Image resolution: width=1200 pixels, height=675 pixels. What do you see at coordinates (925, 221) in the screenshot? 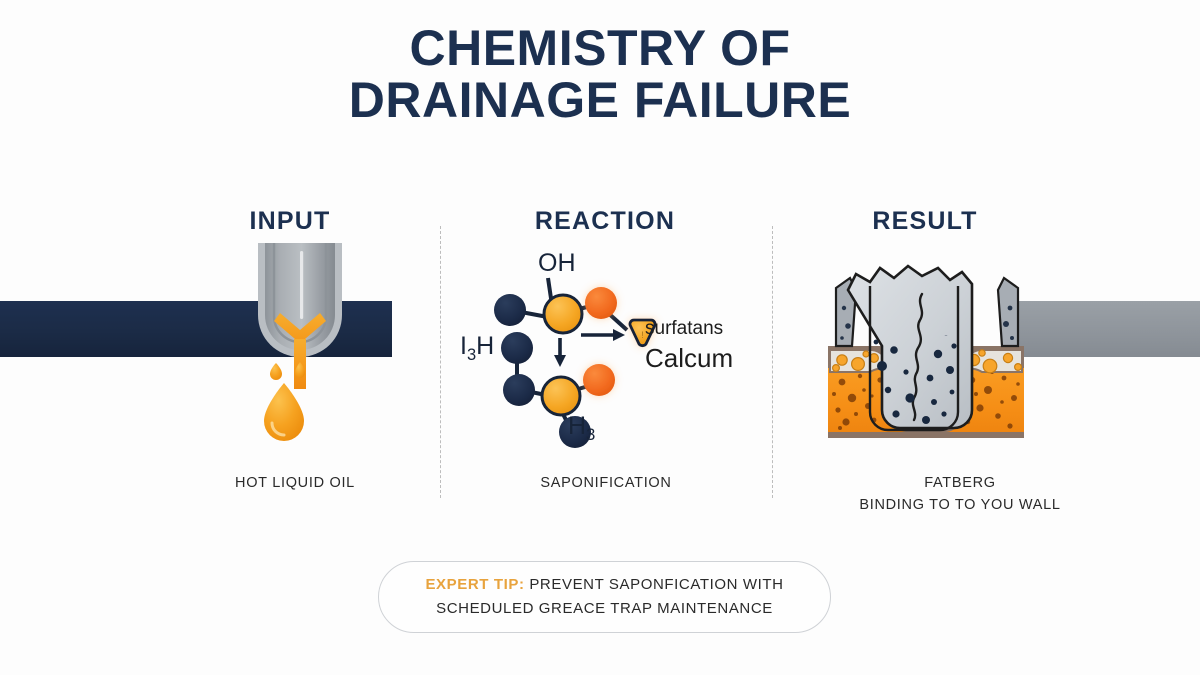
I see `column-header-result: RESULT` at bounding box center [925, 221].